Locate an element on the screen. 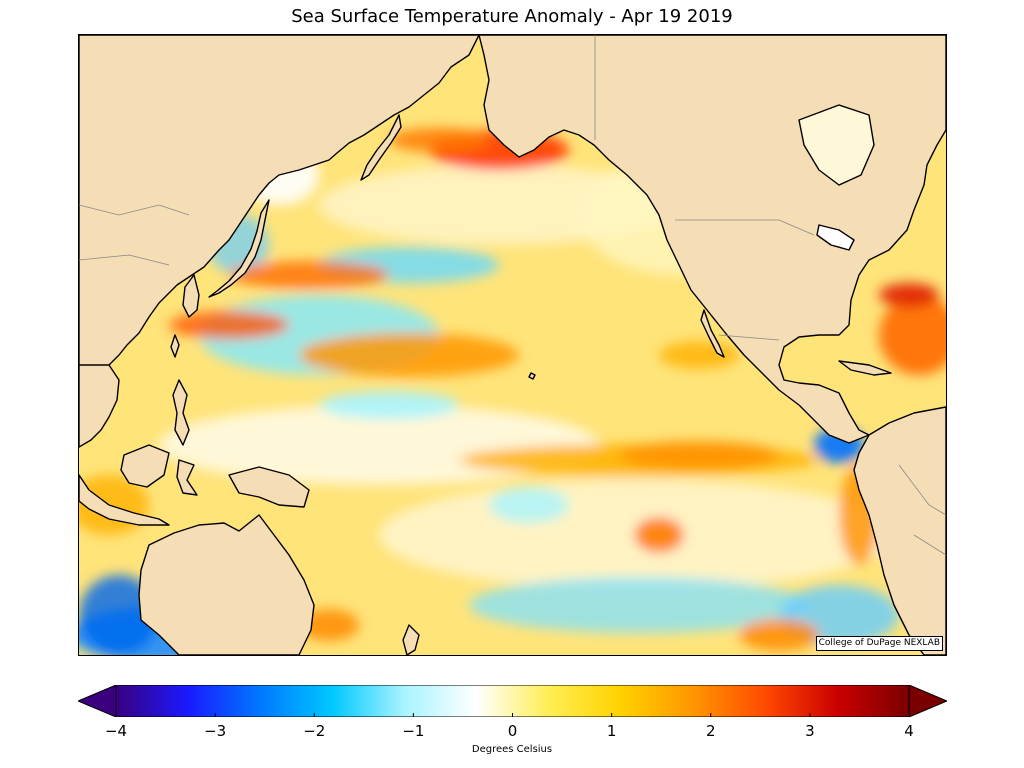 Image resolution: width=1024 pixels, height=768 pixels. colorbar-tick-label: −3 is located at coordinates (215, 731).